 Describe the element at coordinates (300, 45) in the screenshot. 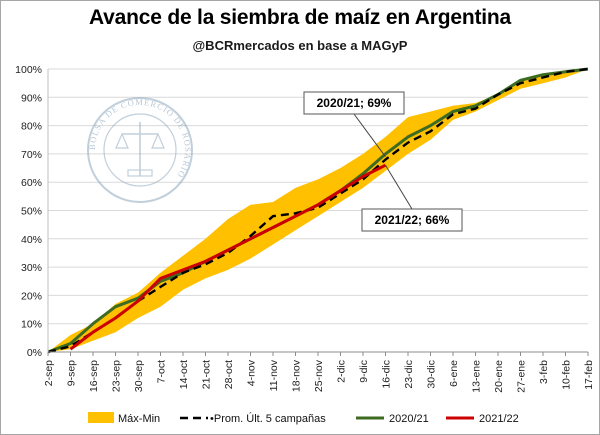

I see `chart-subtitle: @BCRmercados en base a MAGyP` at that location.